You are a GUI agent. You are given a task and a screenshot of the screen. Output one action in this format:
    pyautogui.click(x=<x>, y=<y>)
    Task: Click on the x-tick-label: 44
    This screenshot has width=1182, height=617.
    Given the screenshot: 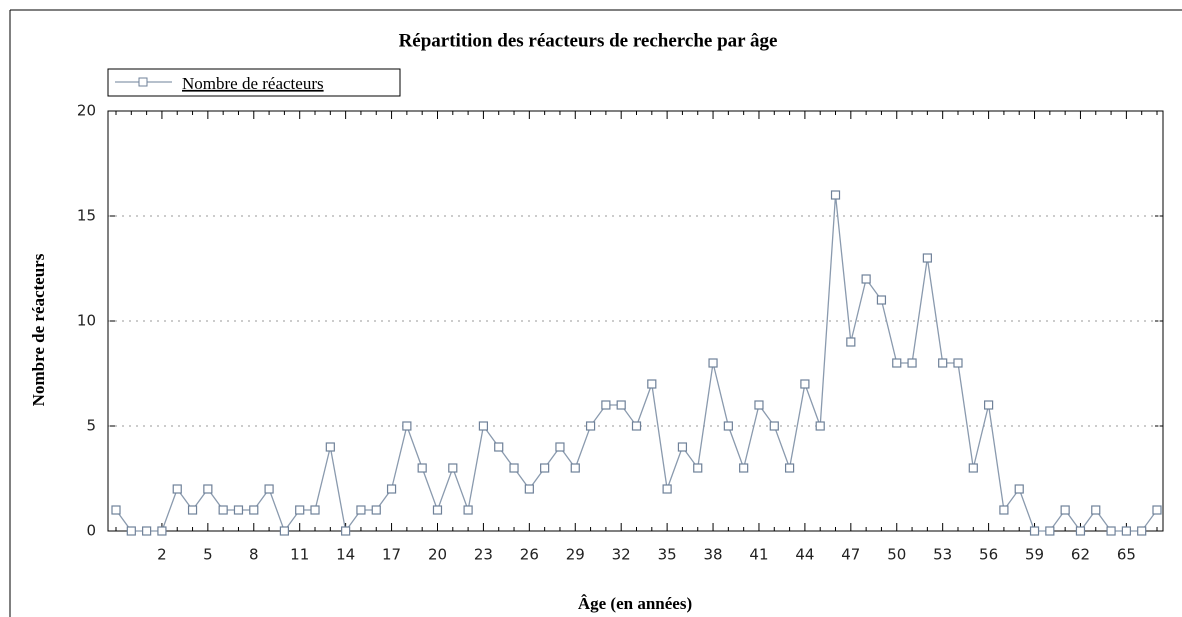 What is the action you would take?
    pyautogui.click(x=804, y=555)
    